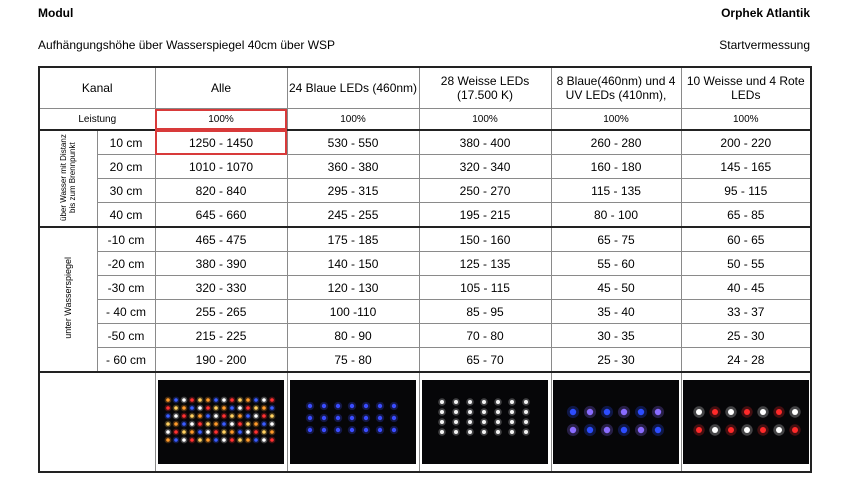 The height and width of the screenshot is (479, 850). I want to click on value-cell: 105 - 115, so click(485, 287).